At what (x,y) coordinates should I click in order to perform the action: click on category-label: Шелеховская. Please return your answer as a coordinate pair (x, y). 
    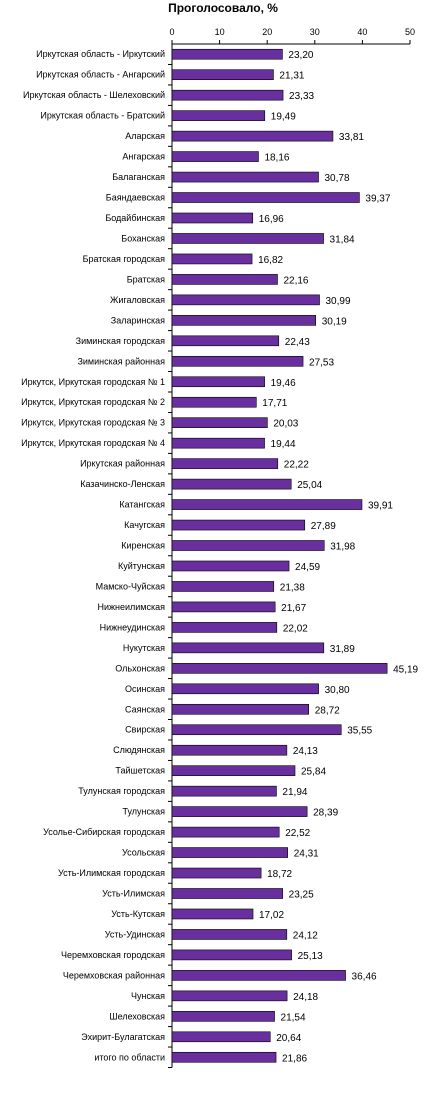
    Looking at the image, I should click on (137, 1016).